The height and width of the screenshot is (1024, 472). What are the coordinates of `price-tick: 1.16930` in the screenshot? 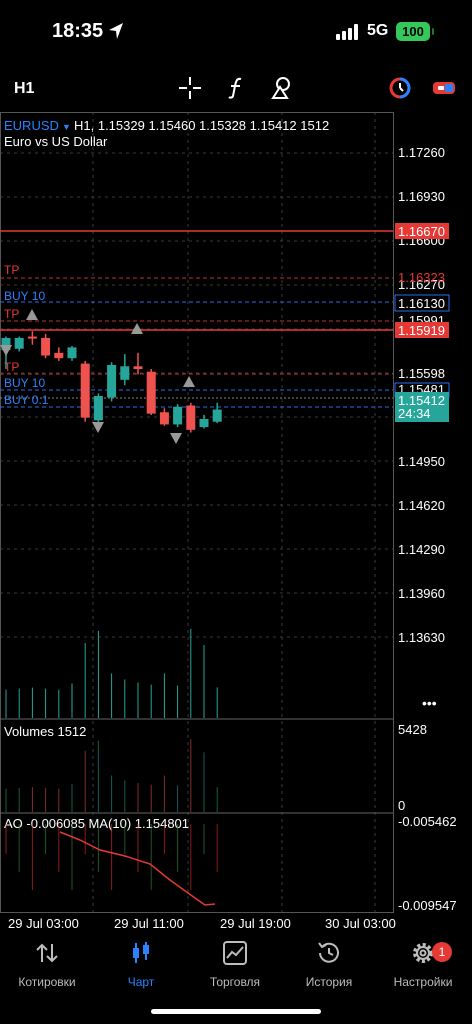 It's located at (421, 196).